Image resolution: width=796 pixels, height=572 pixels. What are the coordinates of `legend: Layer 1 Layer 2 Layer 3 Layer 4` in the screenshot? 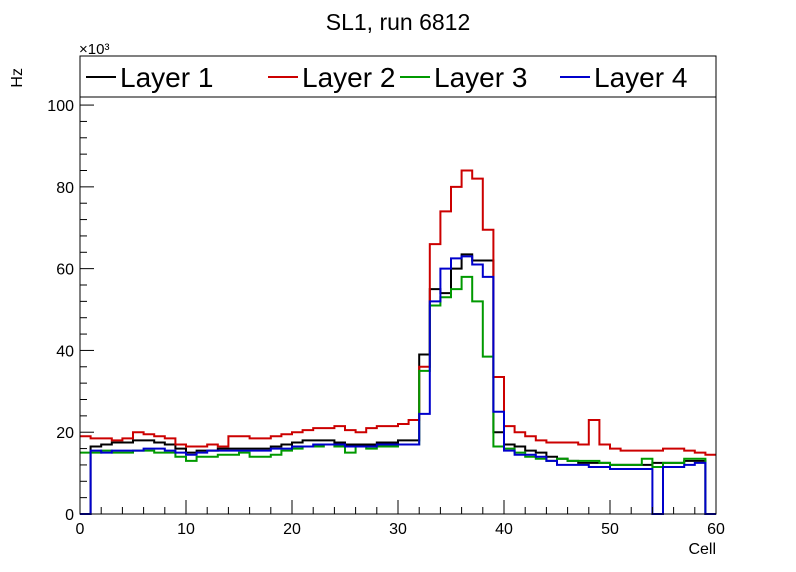 It's located at (398, 76).